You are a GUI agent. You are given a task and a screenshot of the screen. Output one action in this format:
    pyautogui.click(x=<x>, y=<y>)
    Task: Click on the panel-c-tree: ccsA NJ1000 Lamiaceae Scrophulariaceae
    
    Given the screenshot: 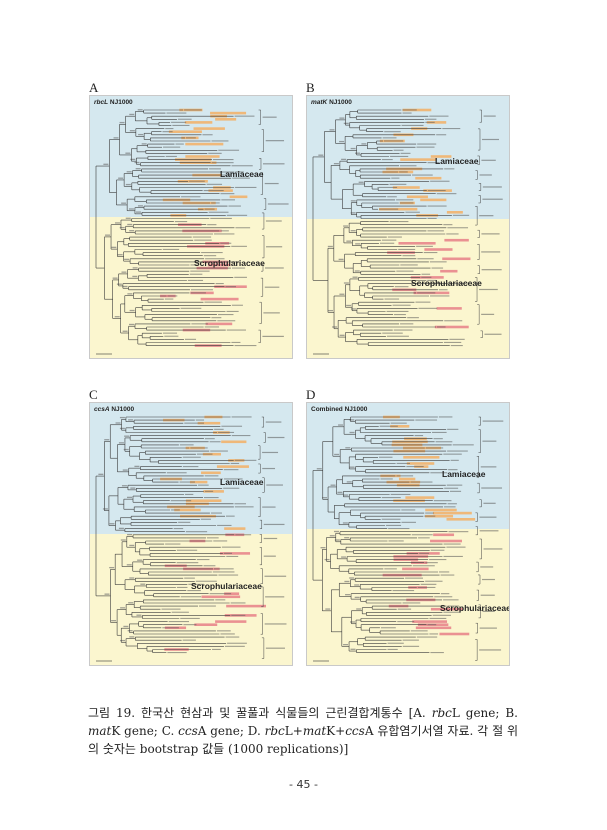 What is the action you would take?
    pyautogui.click(x=191, y=534)
    